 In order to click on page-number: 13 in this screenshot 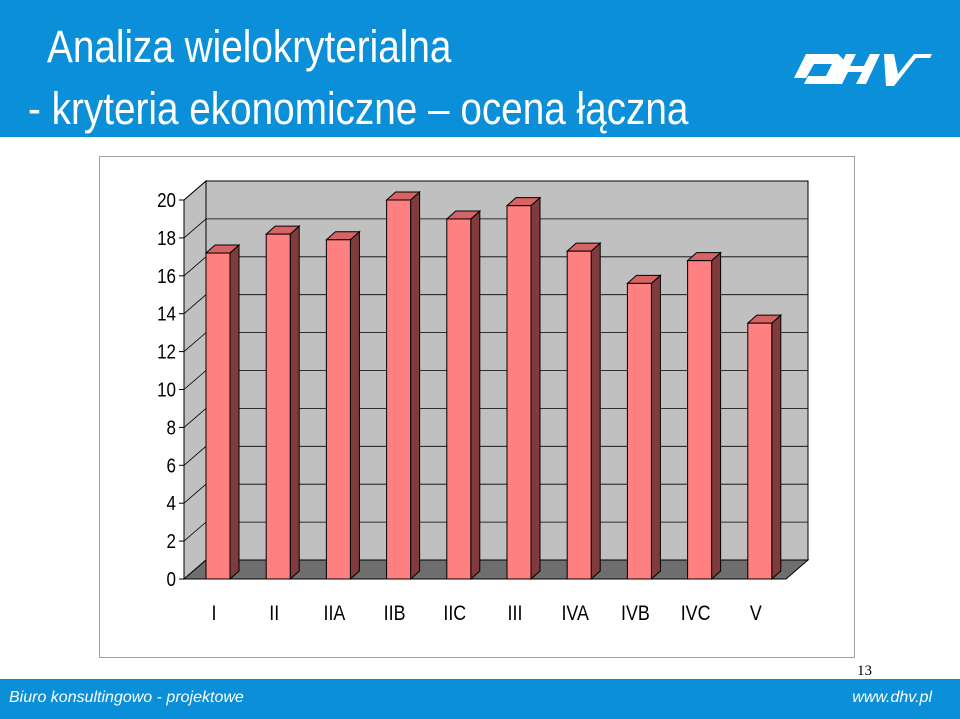, I will do `click(864, 671)`.